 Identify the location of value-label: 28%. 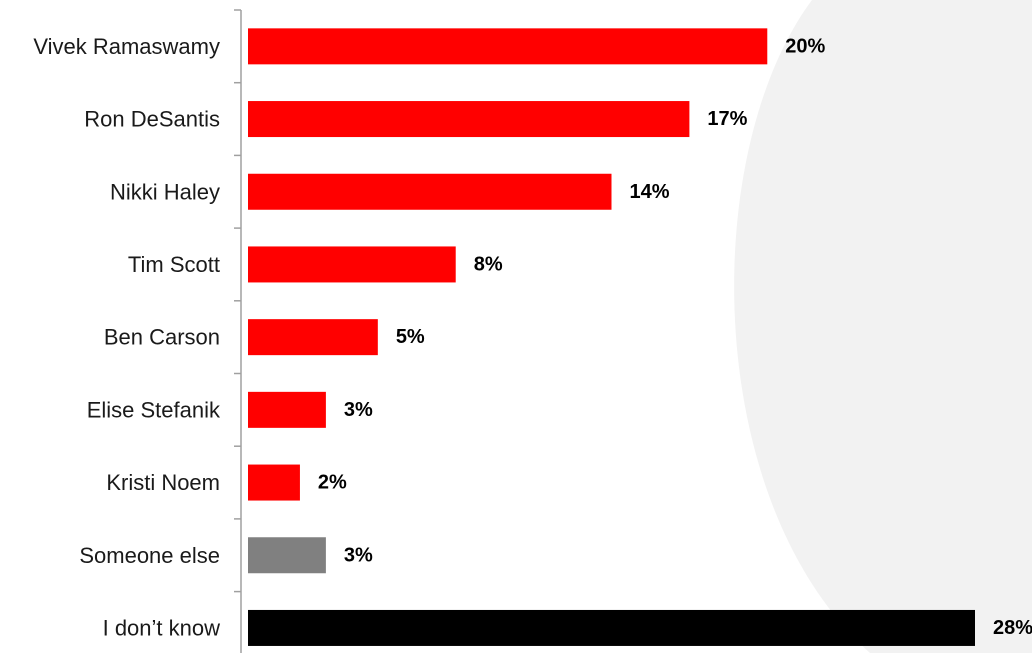
(1012, 628).